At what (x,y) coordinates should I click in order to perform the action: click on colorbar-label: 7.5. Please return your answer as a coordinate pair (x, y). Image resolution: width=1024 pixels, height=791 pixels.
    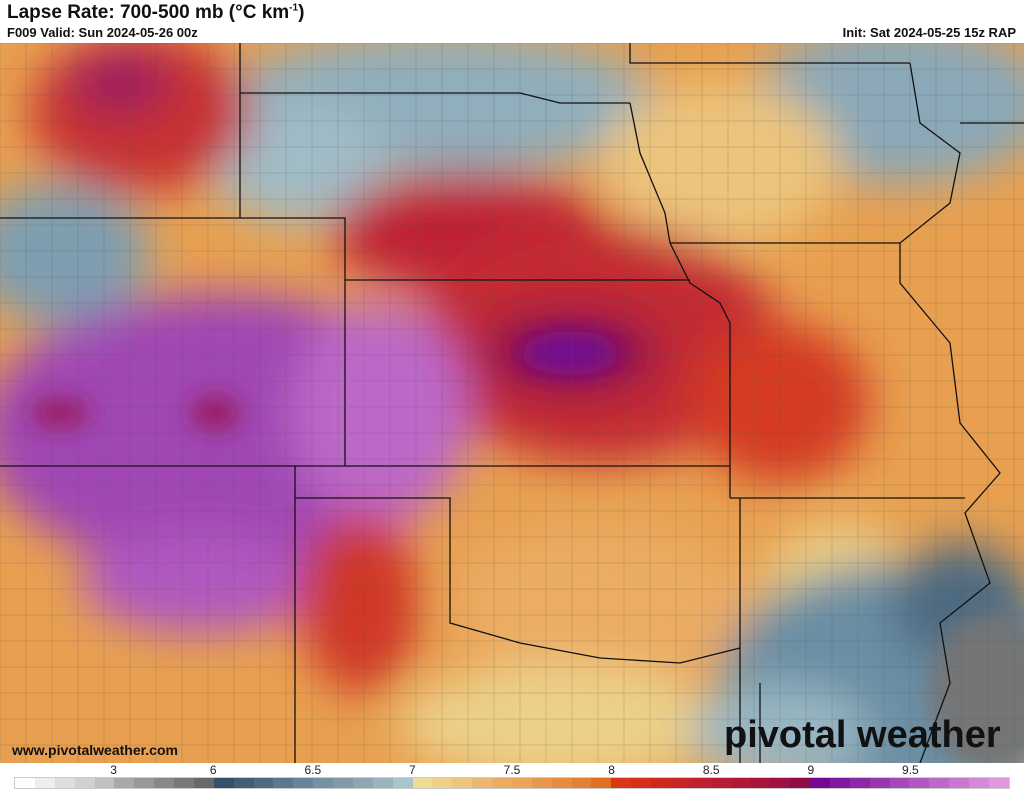
    Looking at the image, I should click on (512, 770).